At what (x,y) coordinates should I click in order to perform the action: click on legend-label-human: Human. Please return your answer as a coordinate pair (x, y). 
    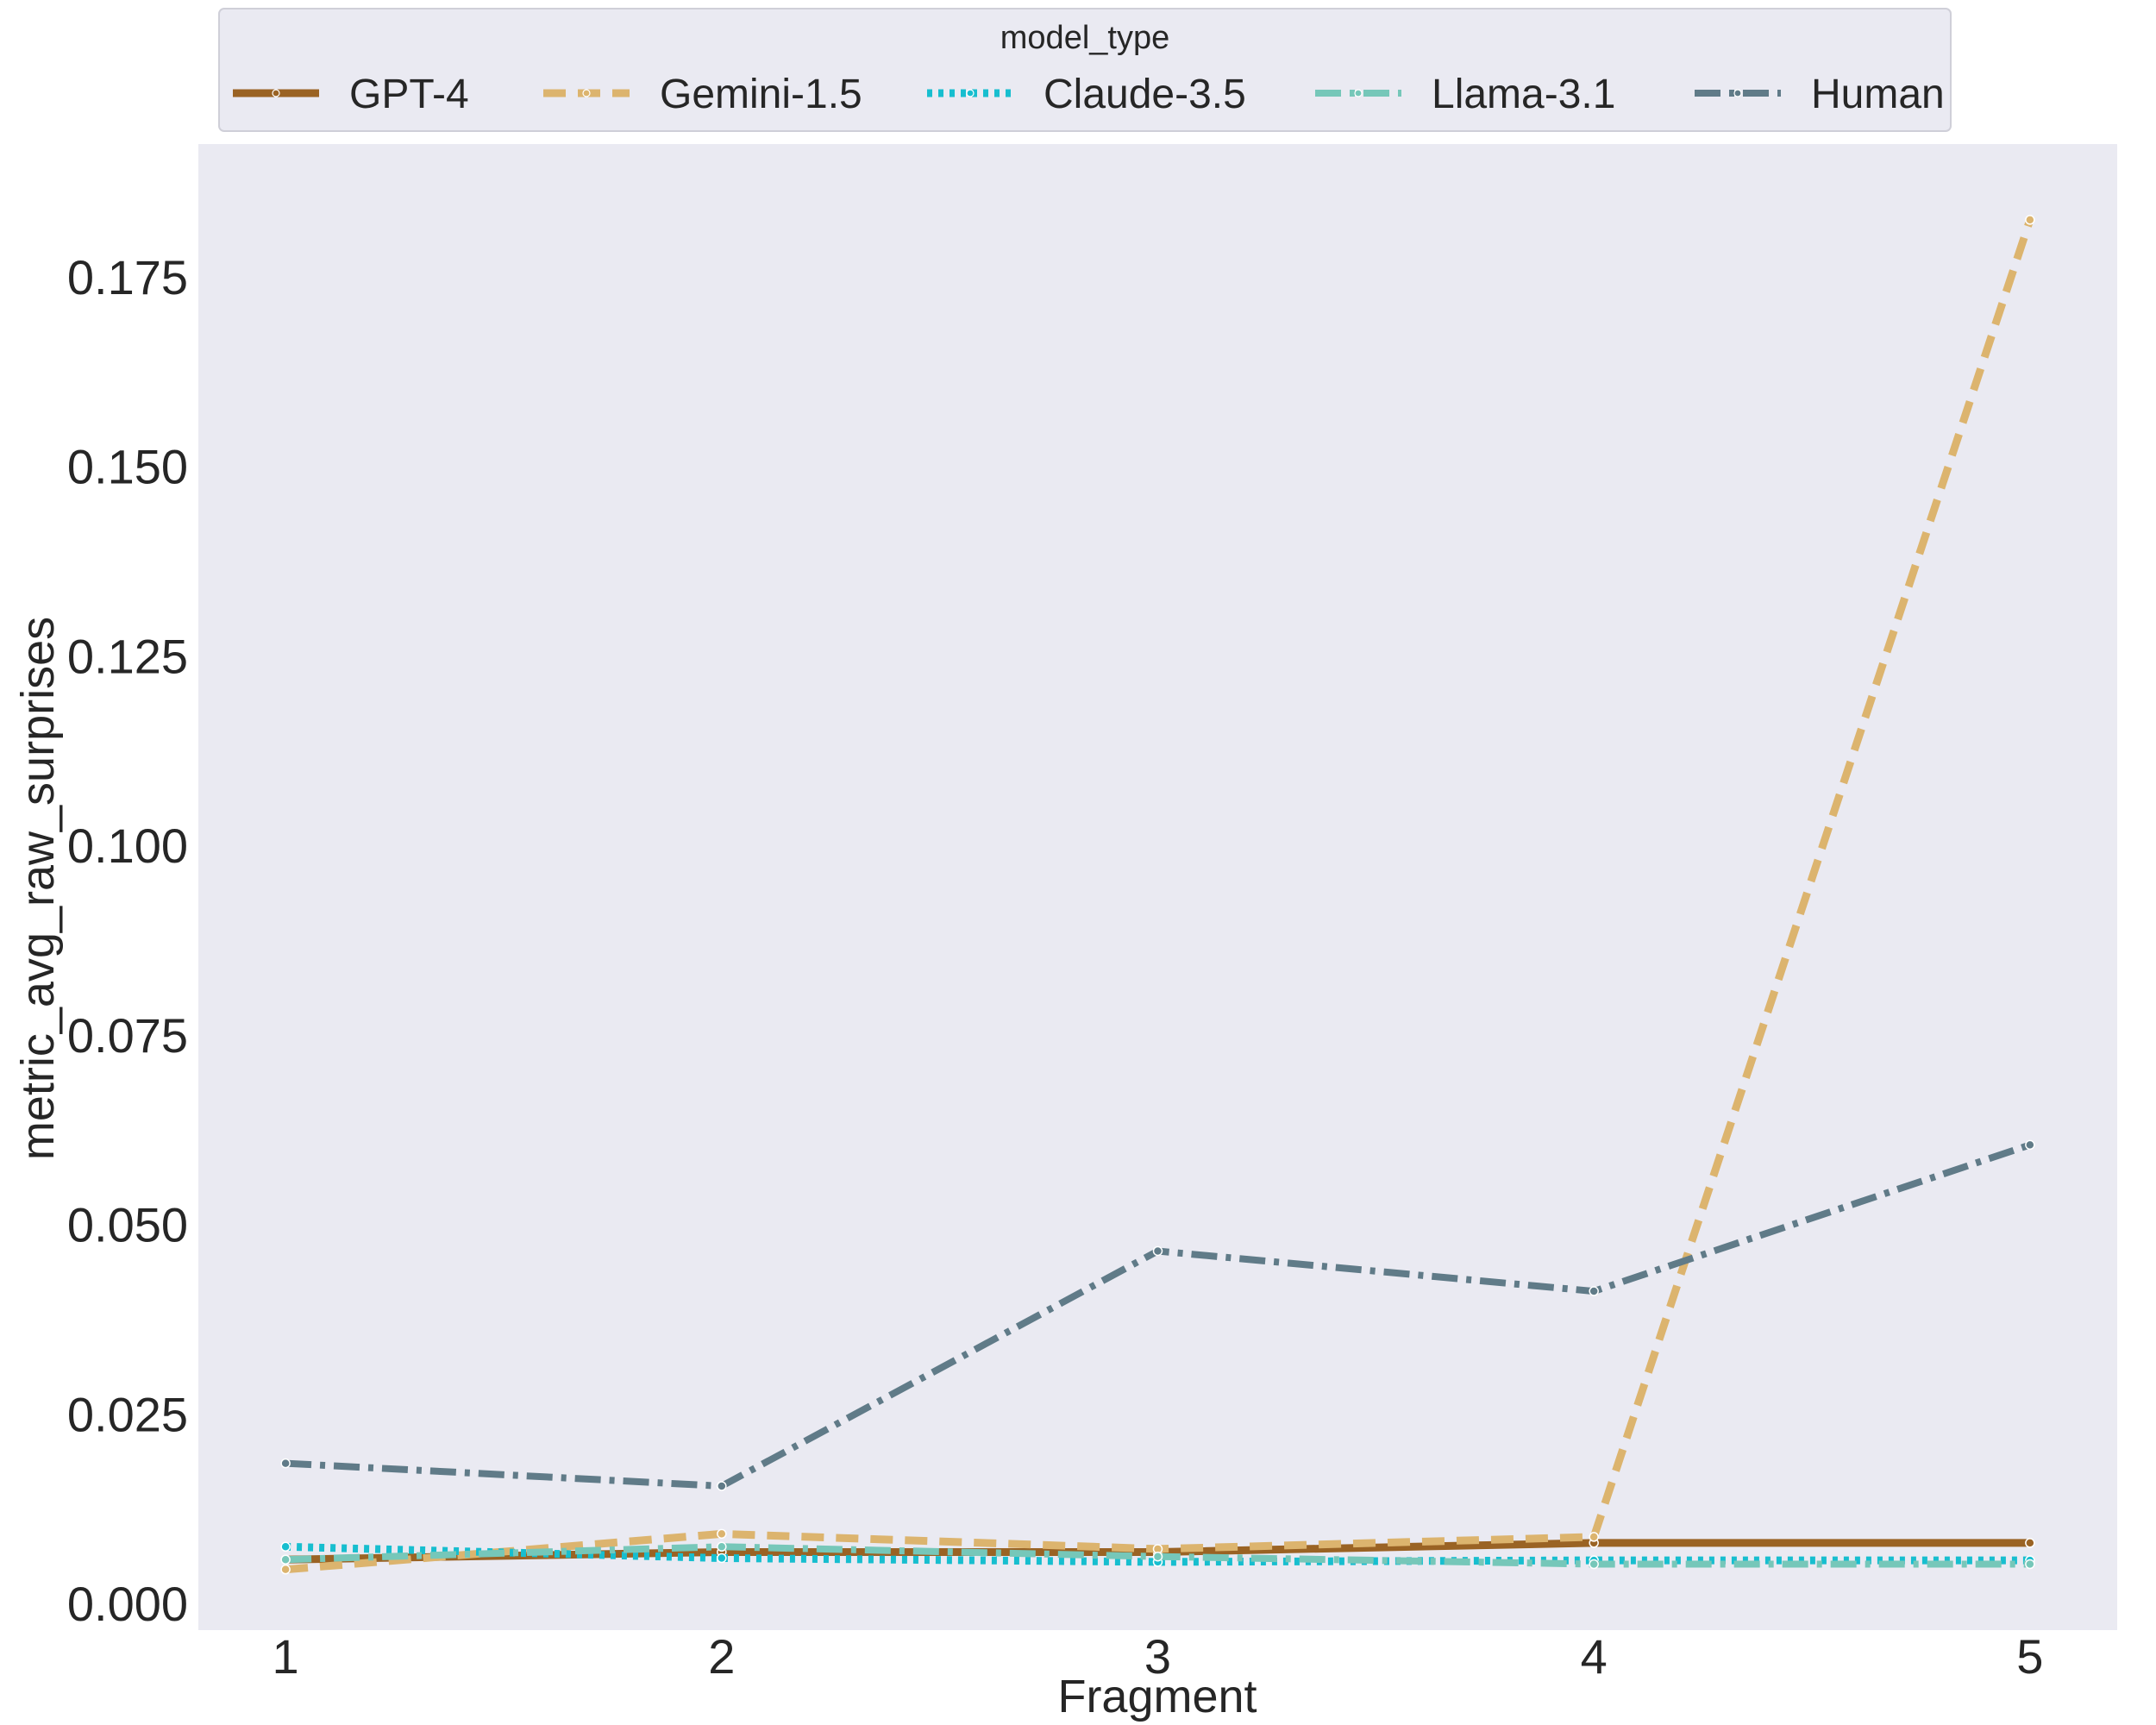
    Looking at the image, I should click on (1878, 95).